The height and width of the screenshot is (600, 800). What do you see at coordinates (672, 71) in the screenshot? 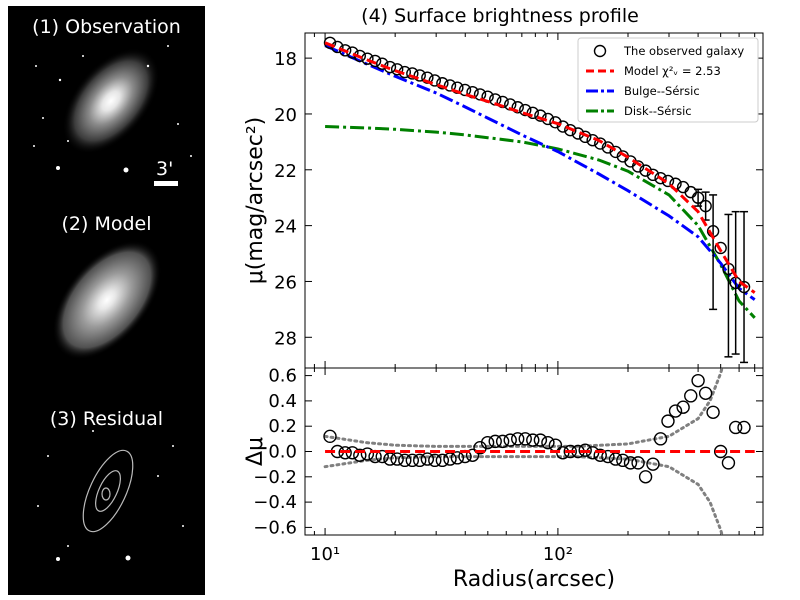
I see `legend-label: Model χ²ᵥ = 2.53` at bounding box center [672, 71].